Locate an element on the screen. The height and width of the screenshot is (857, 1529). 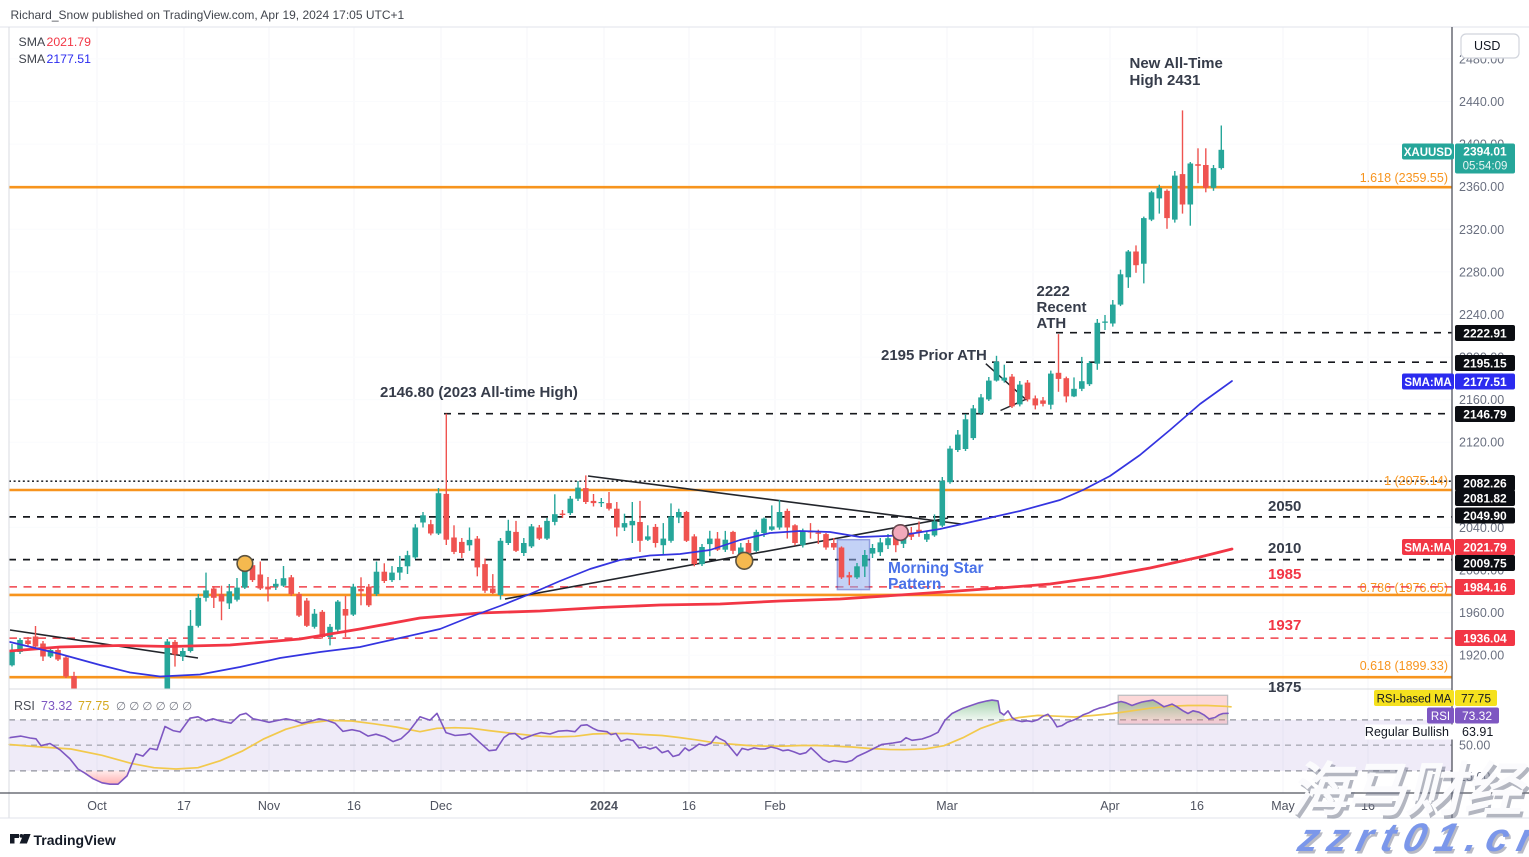
svg-text: 0.618 (1899.33) is located at coordinates (1404, 666).